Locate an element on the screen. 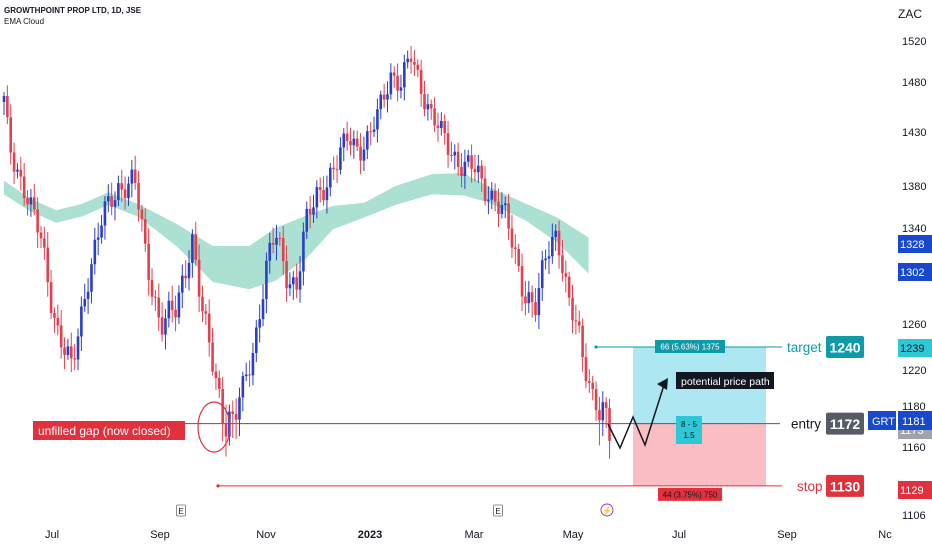 Image resolution: width=932 pixels, height=550 pixels. gap-circle is located at coordinates (214, 427).